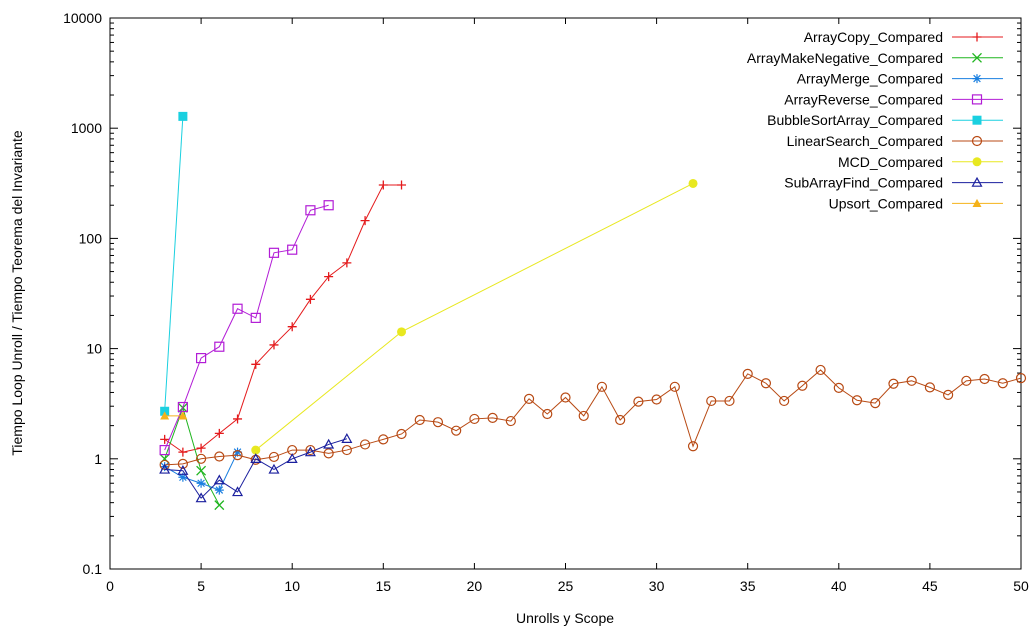 The height and width of the screenshot is (630, 1035). Describe the element at coordinates (593, 417) in the screenshot. I see `series-LinearSearch_Compared` at that location.